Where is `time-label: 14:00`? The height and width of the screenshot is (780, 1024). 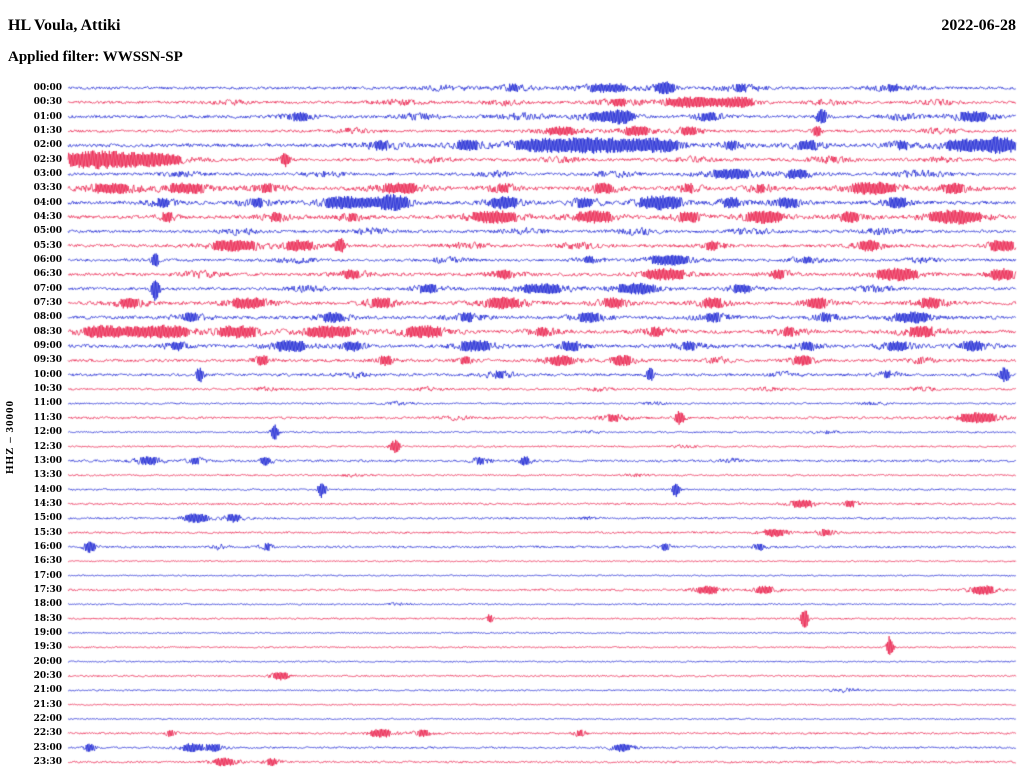 time-label: 14:00 is located at coordinates (47, 489).